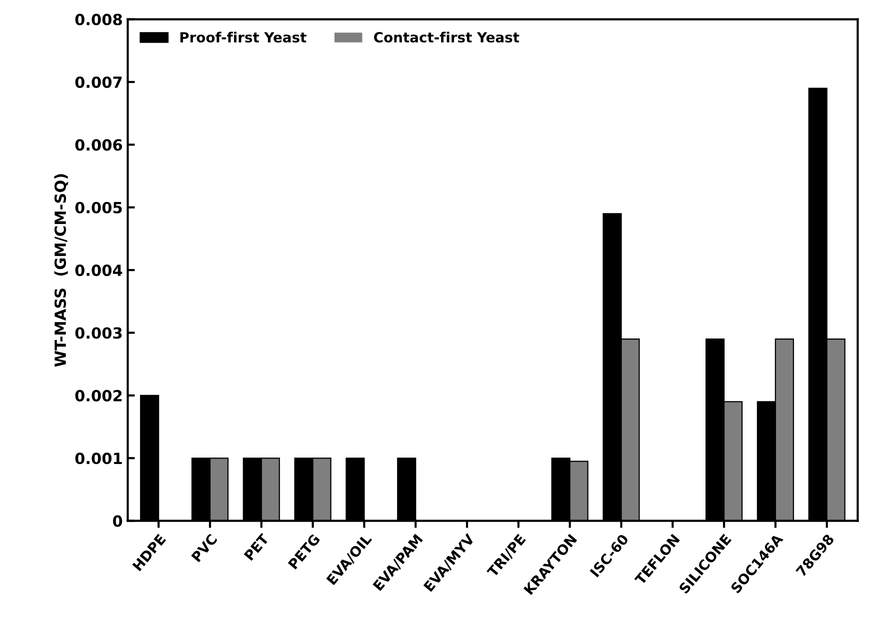 Image resolution: width=869 pixels, height=643 pixels. I want to click on y-axis-title: WT-MASS (GM/CM-SQ), so click(61, 270).